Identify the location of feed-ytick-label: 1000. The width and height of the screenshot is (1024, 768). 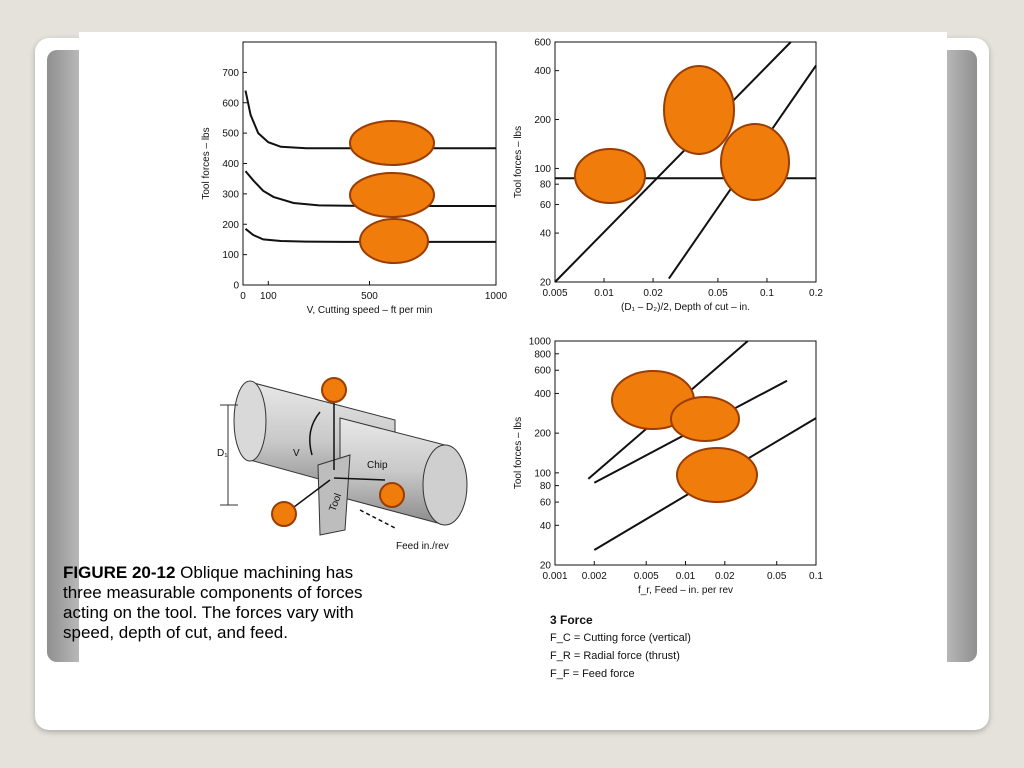
(540, 342).